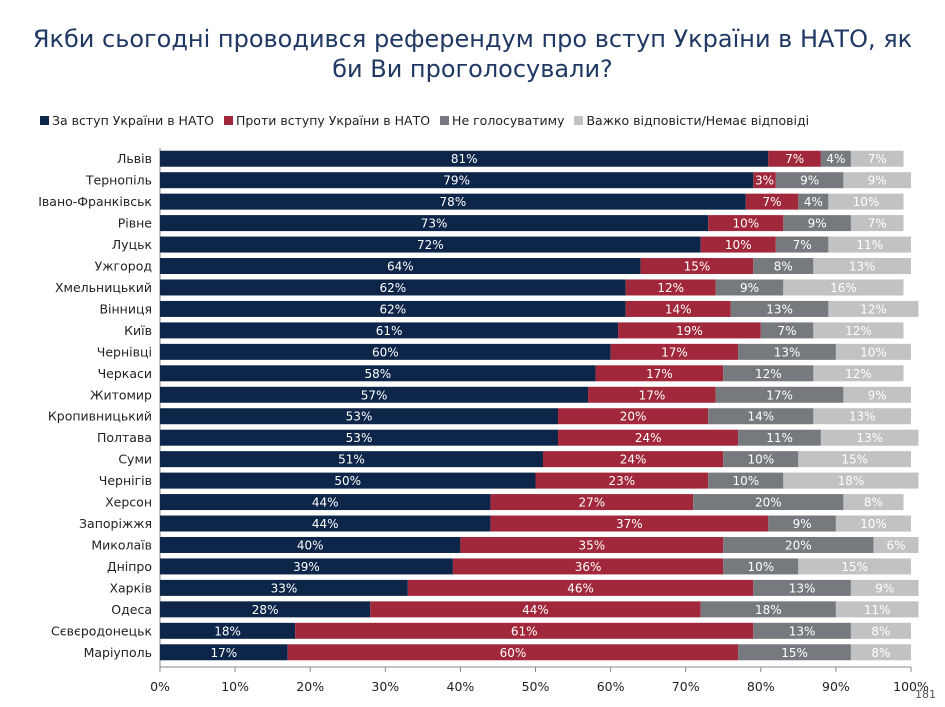 This screenshot has height=707, width=945. Describe the element at coordinates (135, 223) in the screenshot. I see `category-label: Рівне` at that location.